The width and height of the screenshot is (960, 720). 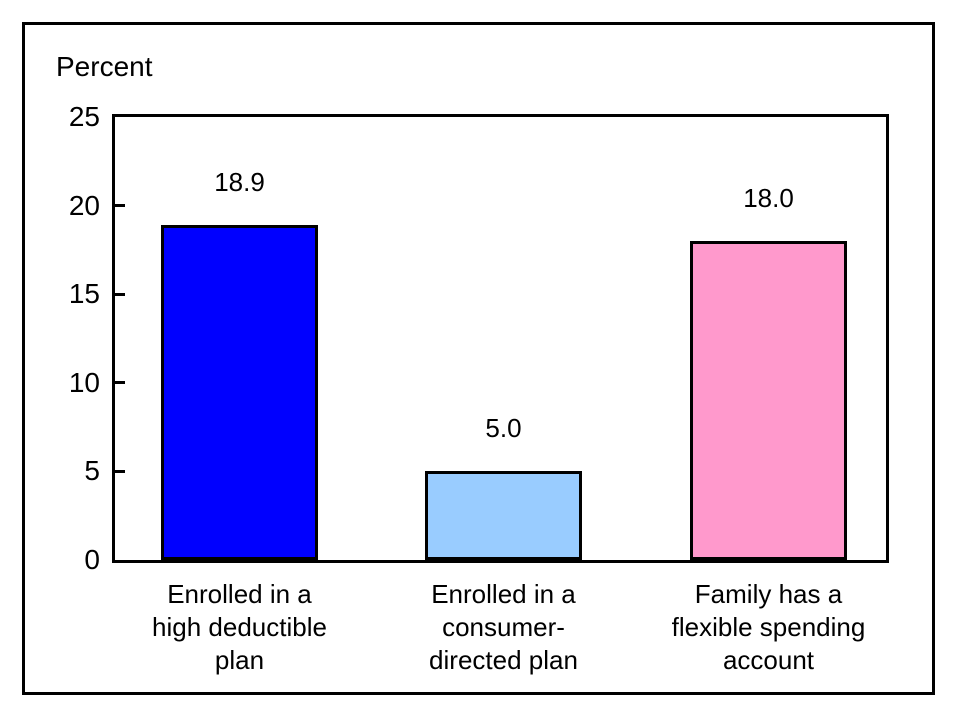 What do you see at coordinates (768, 198) in the screenshot?
I see `bar-value-label: 18.0` at bounding box center [768, 198].